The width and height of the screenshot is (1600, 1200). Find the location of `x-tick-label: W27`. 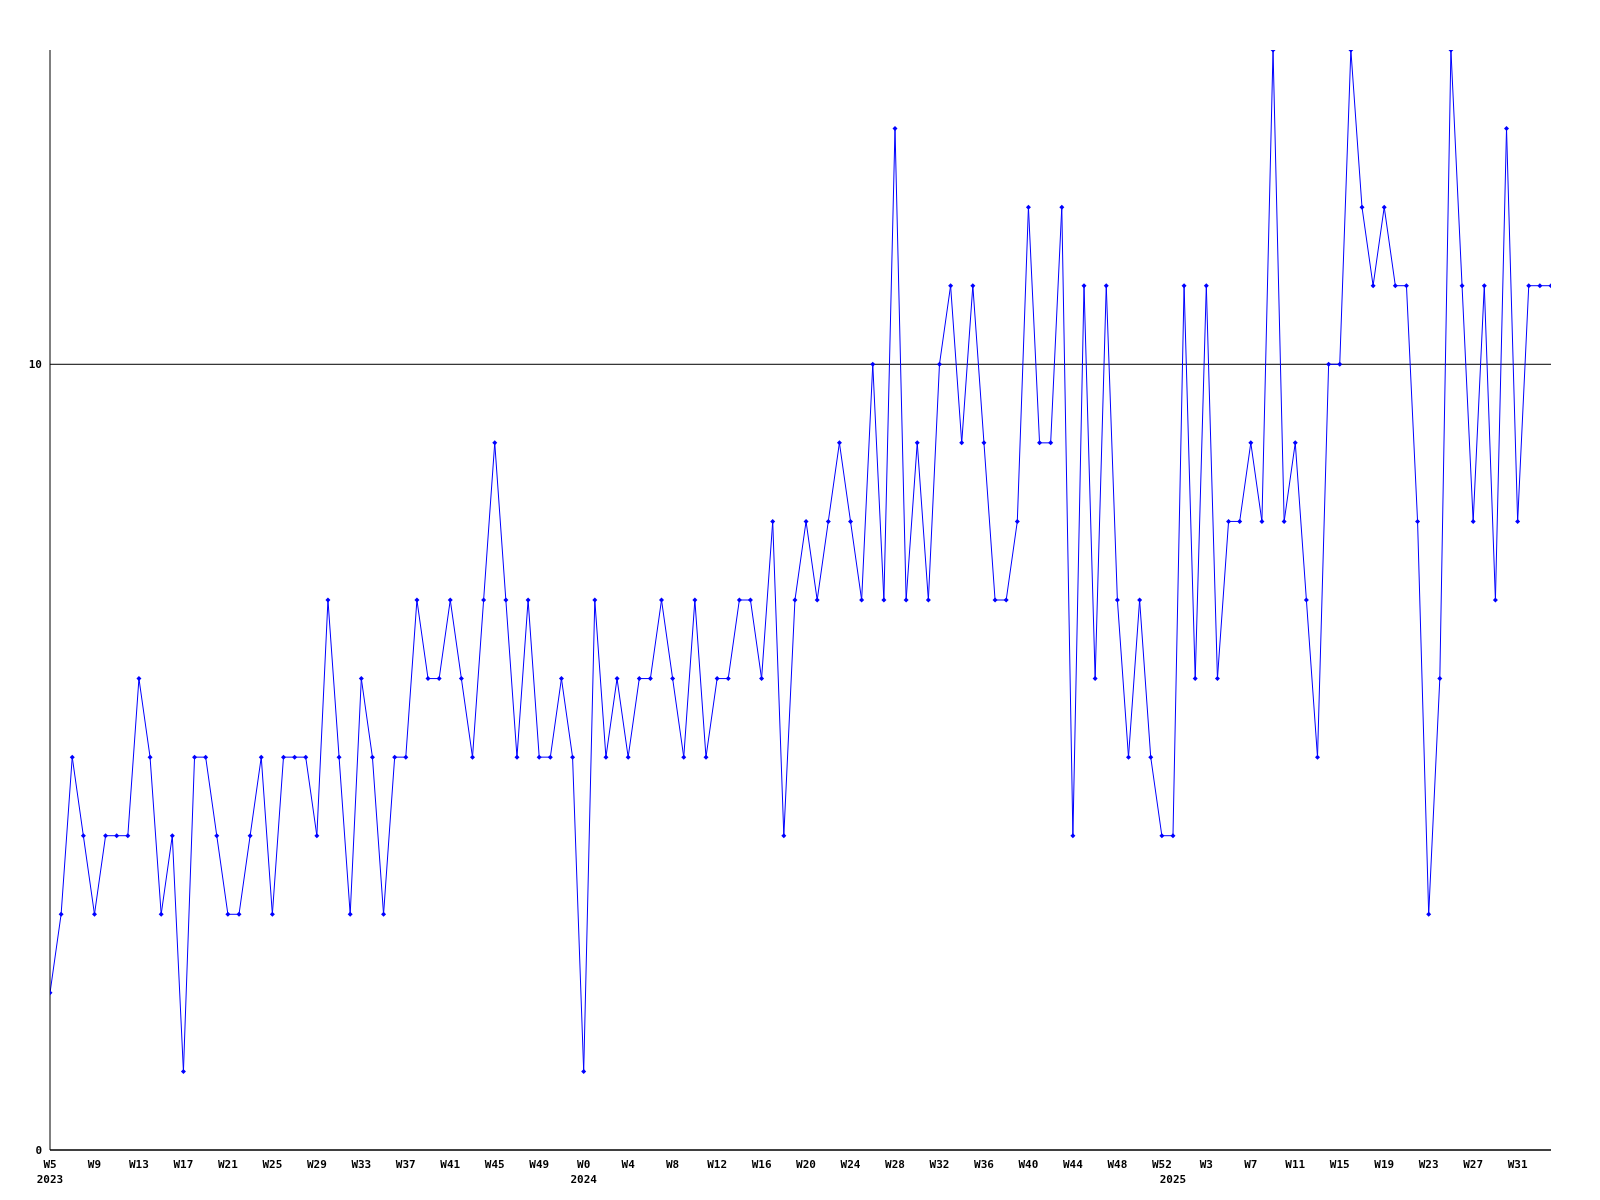

x-tick-label: W27 is located at coordinates (1473, 1164).